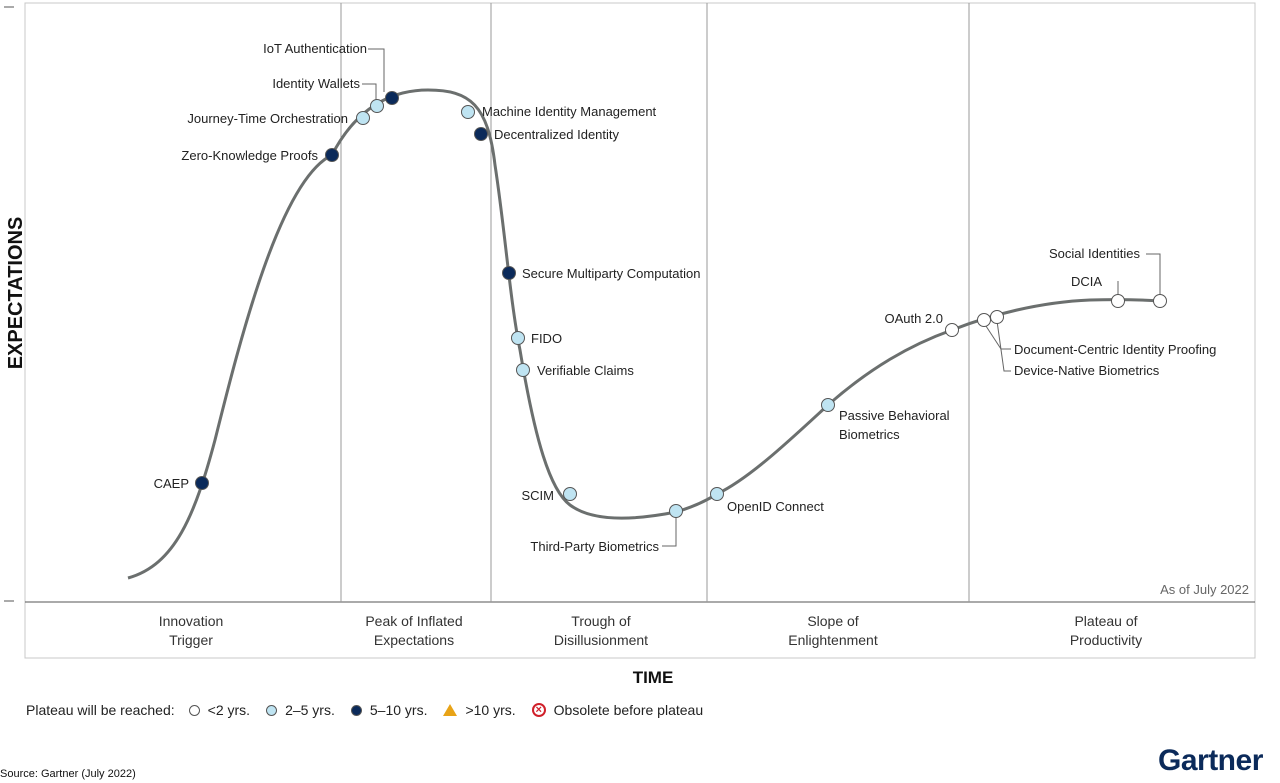 This screenshot has height=783, width=1280. Describe the element at coordinates (249, 155) in the screenshot. I see `tech-label: Zero-Knowledge Proofs` at that location.